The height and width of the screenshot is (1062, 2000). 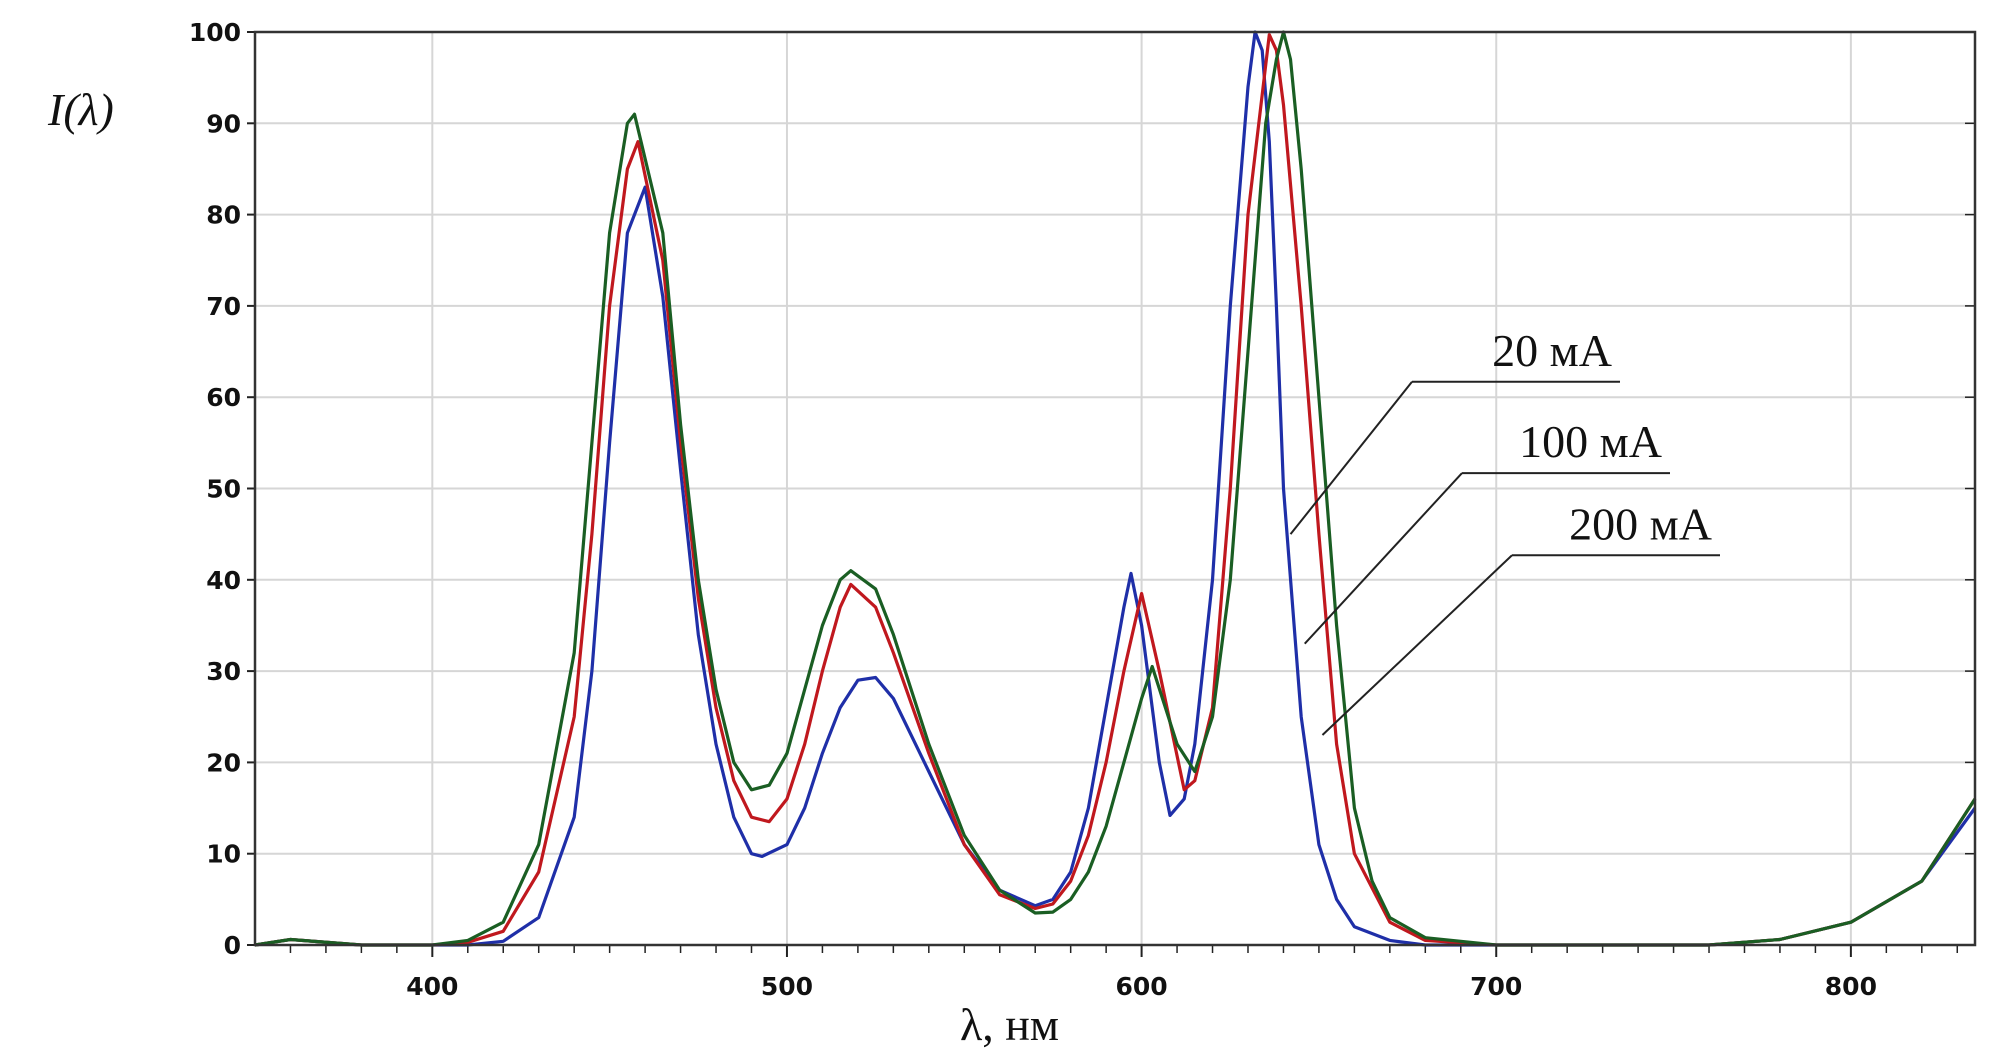 What do you see at coordinates (223, 397) in the screenshot?
I see `y-tick-label: 60` at bounding box center [223, 397].